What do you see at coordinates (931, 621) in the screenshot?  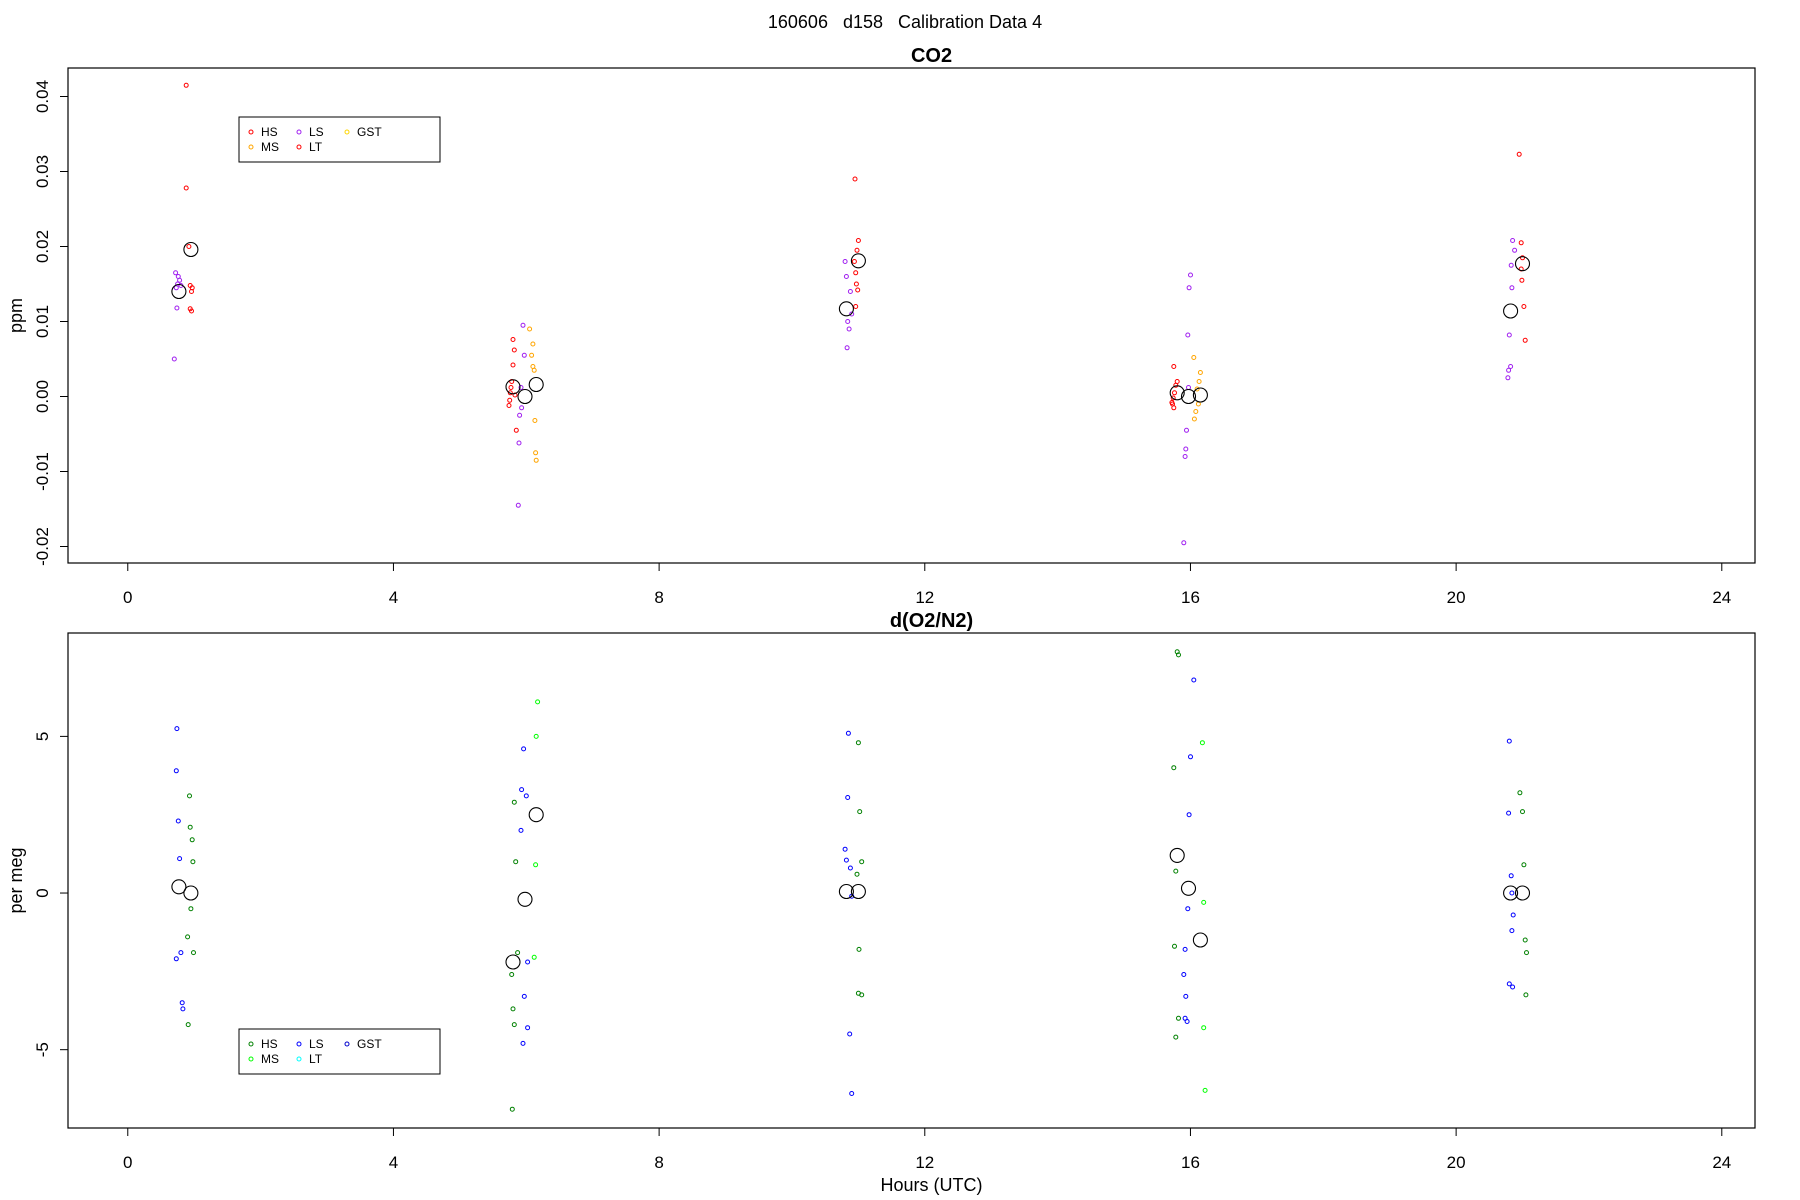 I see `panel-title: d(O2/N2)` at bounding box center [931, 621].